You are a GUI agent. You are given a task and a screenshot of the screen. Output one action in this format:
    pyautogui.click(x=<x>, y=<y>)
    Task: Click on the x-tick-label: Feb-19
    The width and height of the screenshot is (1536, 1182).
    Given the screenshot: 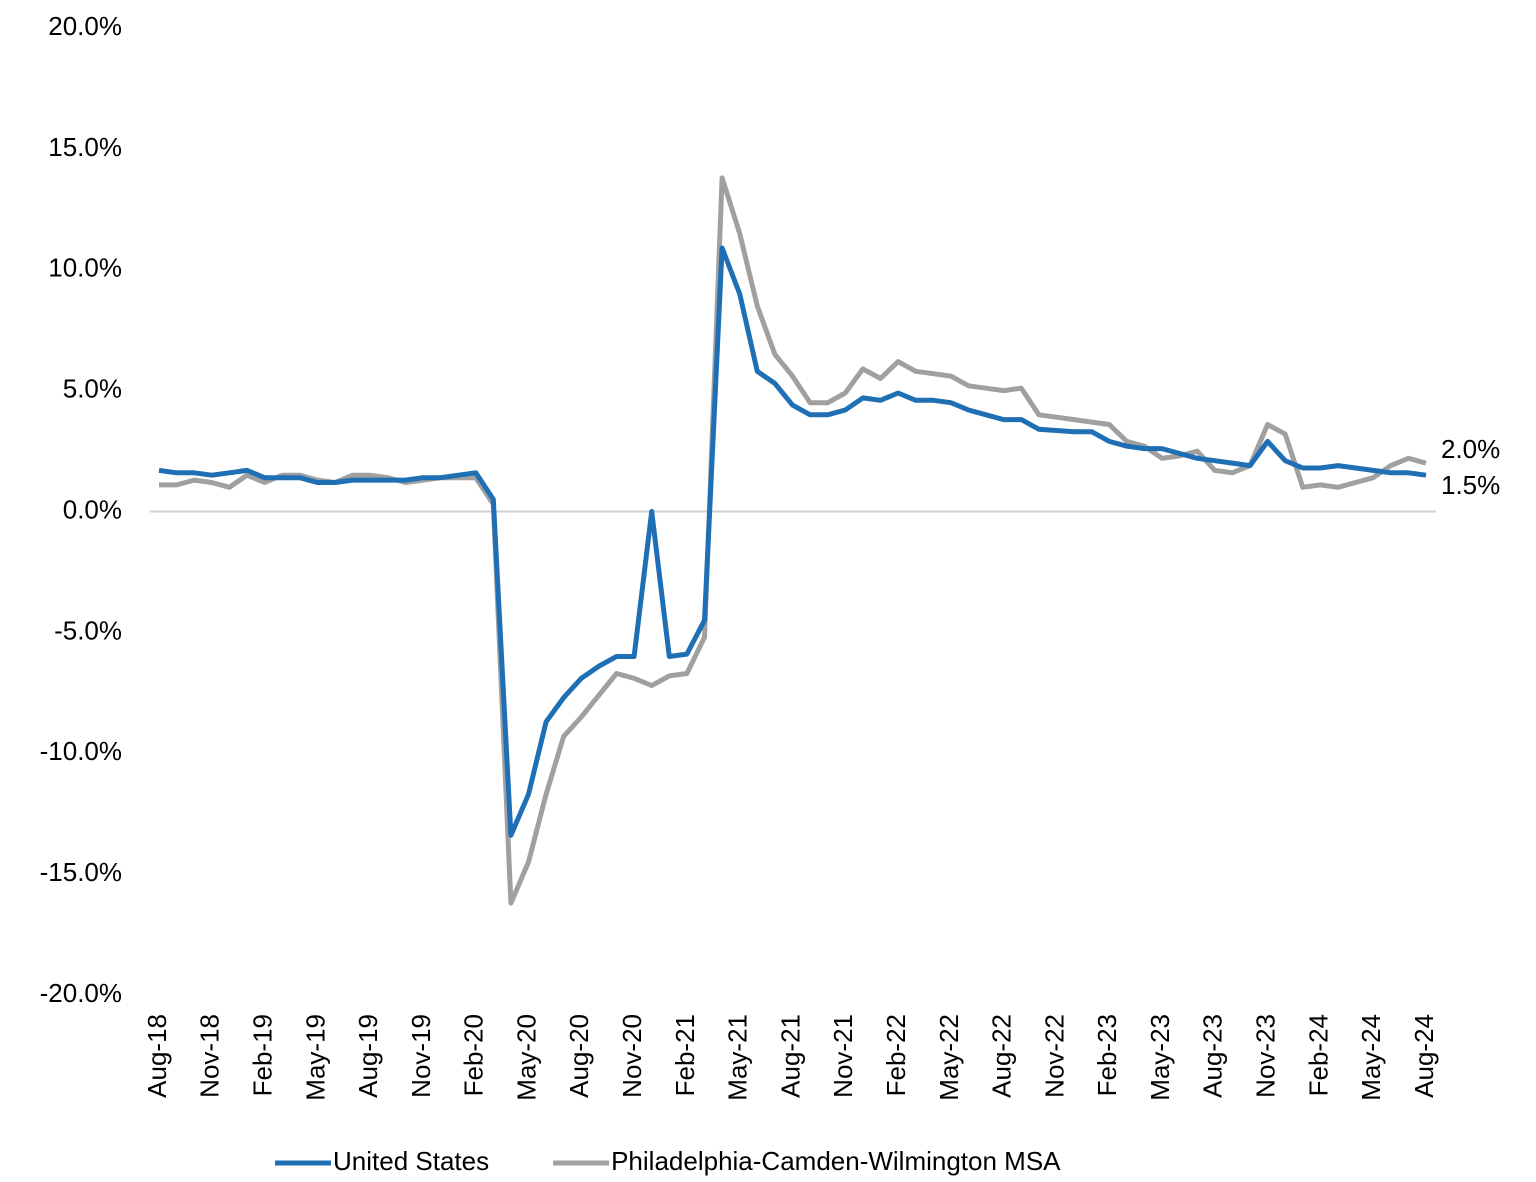 What is the action you would take?
    pyautogui.click(x=262, y=1055)
    